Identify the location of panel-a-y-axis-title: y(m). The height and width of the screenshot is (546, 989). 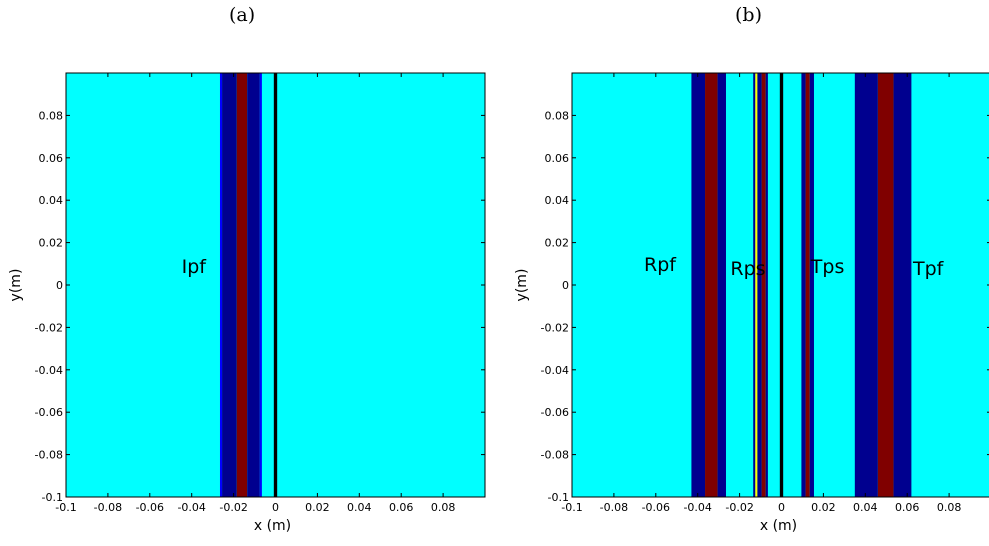
(16, 285).